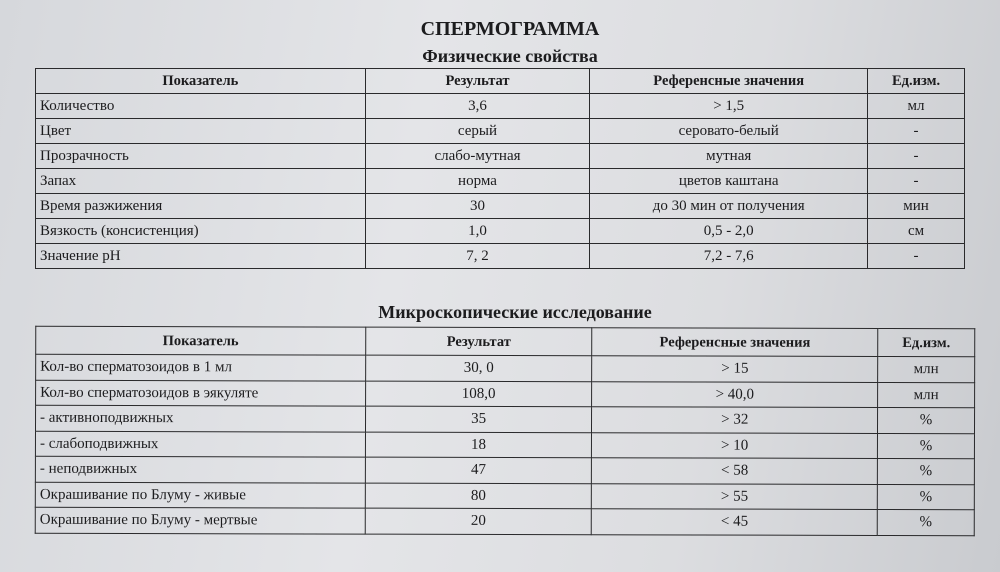 This screenshot has height=572, width=1000. Describe the element at coordinates (200, 131) in the screenshot. I see `cell-indicator: Цвет` at that location.